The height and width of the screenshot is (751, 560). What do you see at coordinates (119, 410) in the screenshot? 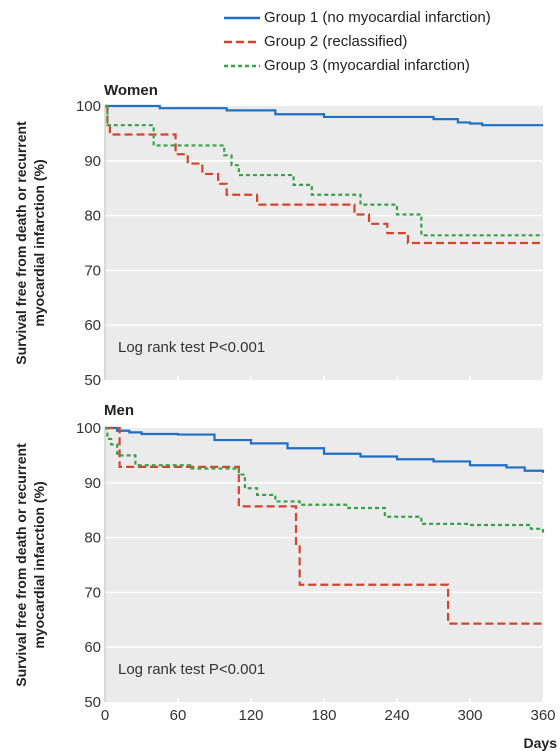
I see `panel-title-men: Men` at bounding box center [119, 410].